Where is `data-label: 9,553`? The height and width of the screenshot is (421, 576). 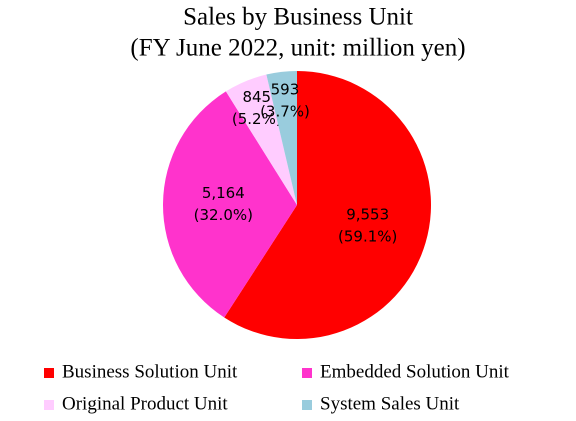
data-label: 9,553 is located at coordinates (367, 214).